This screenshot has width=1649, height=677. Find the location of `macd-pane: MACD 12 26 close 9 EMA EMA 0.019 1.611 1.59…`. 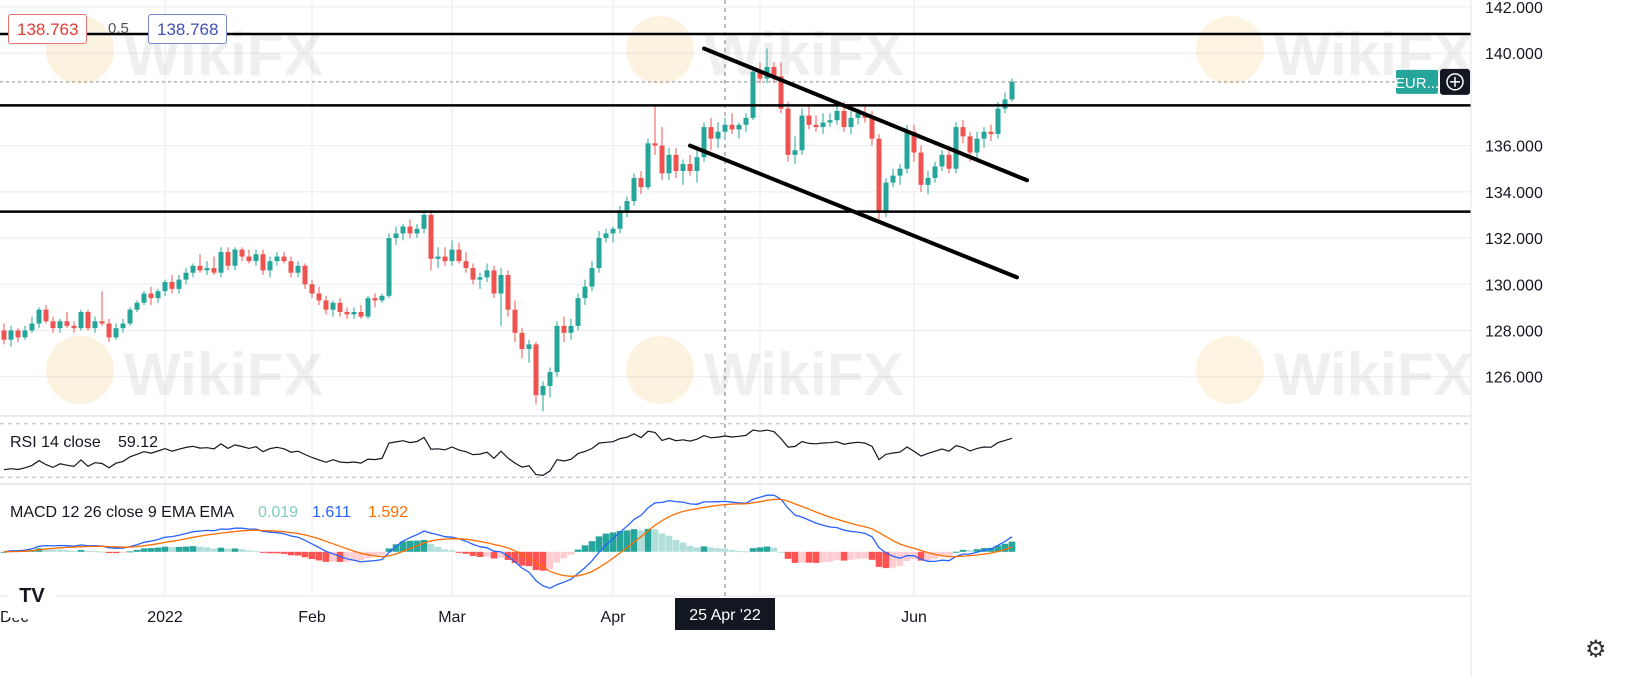

macd-pane: MACD 12 26 close 9 EMA EMA 0.019 1.611 1.59… is located at coordinates (762, 536).